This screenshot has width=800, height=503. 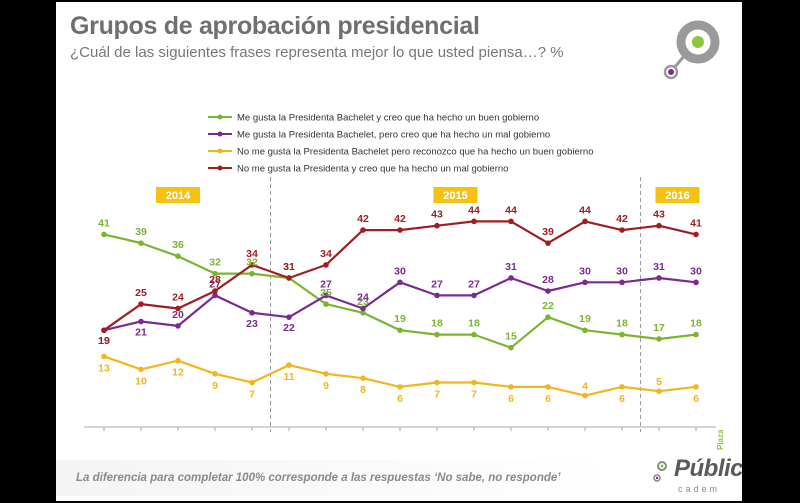 I want to click on data-label: 13, so click(x=104, y=368).